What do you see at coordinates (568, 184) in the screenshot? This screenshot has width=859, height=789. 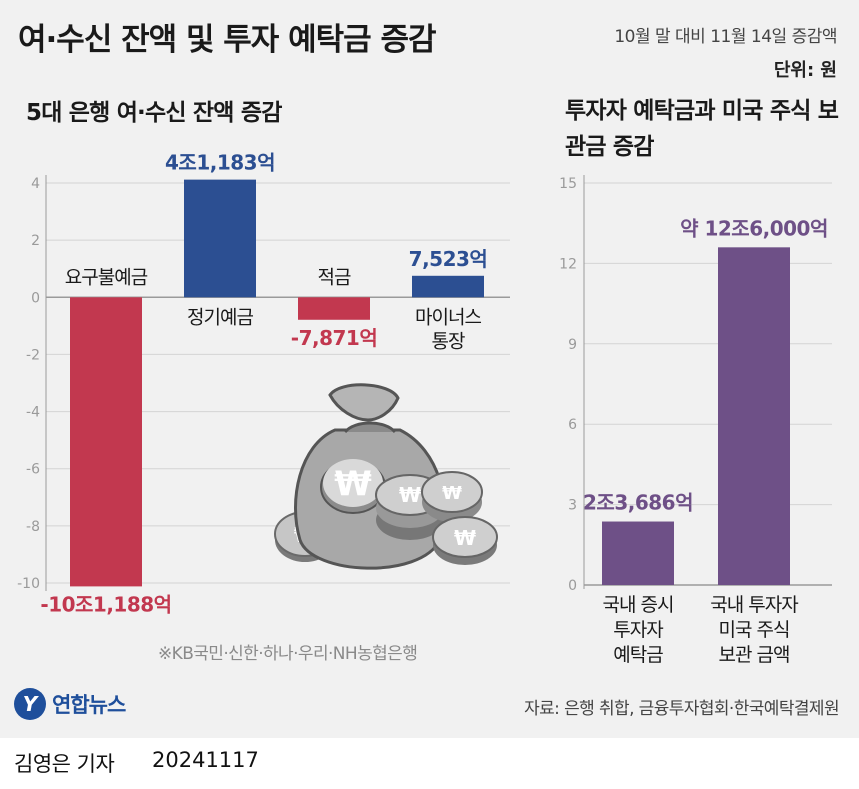 I see `y-tick-label: 15` at bounding box center [568, 184].